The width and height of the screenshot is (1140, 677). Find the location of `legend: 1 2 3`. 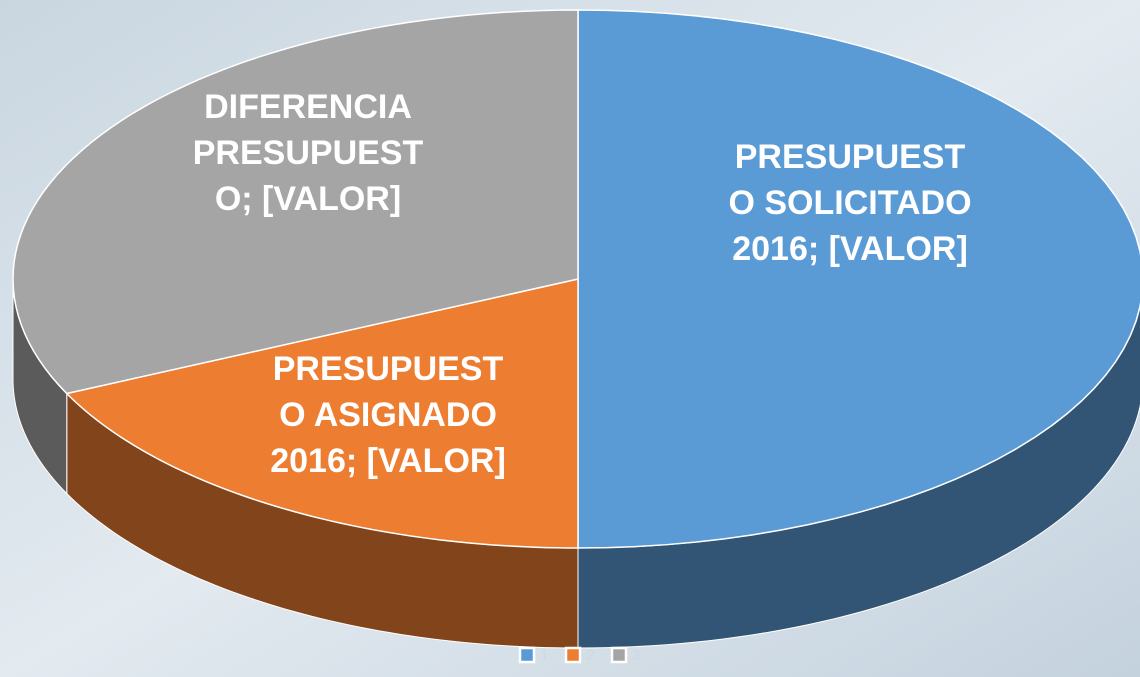

legend: 1 2 3 is located at coordinates (579, 655).